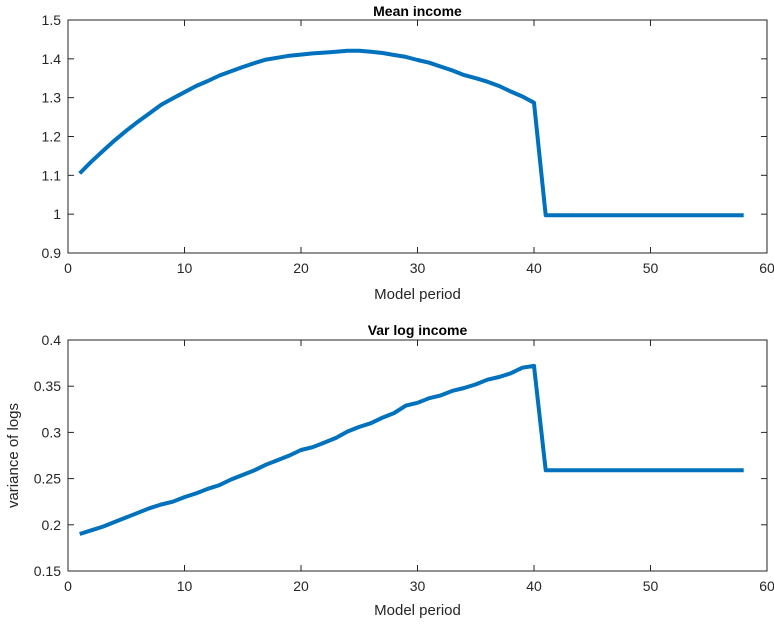 The height and width of the screenshot is (626, 774). I want to click on y-tick-label: 0.4, so click(52, 340).